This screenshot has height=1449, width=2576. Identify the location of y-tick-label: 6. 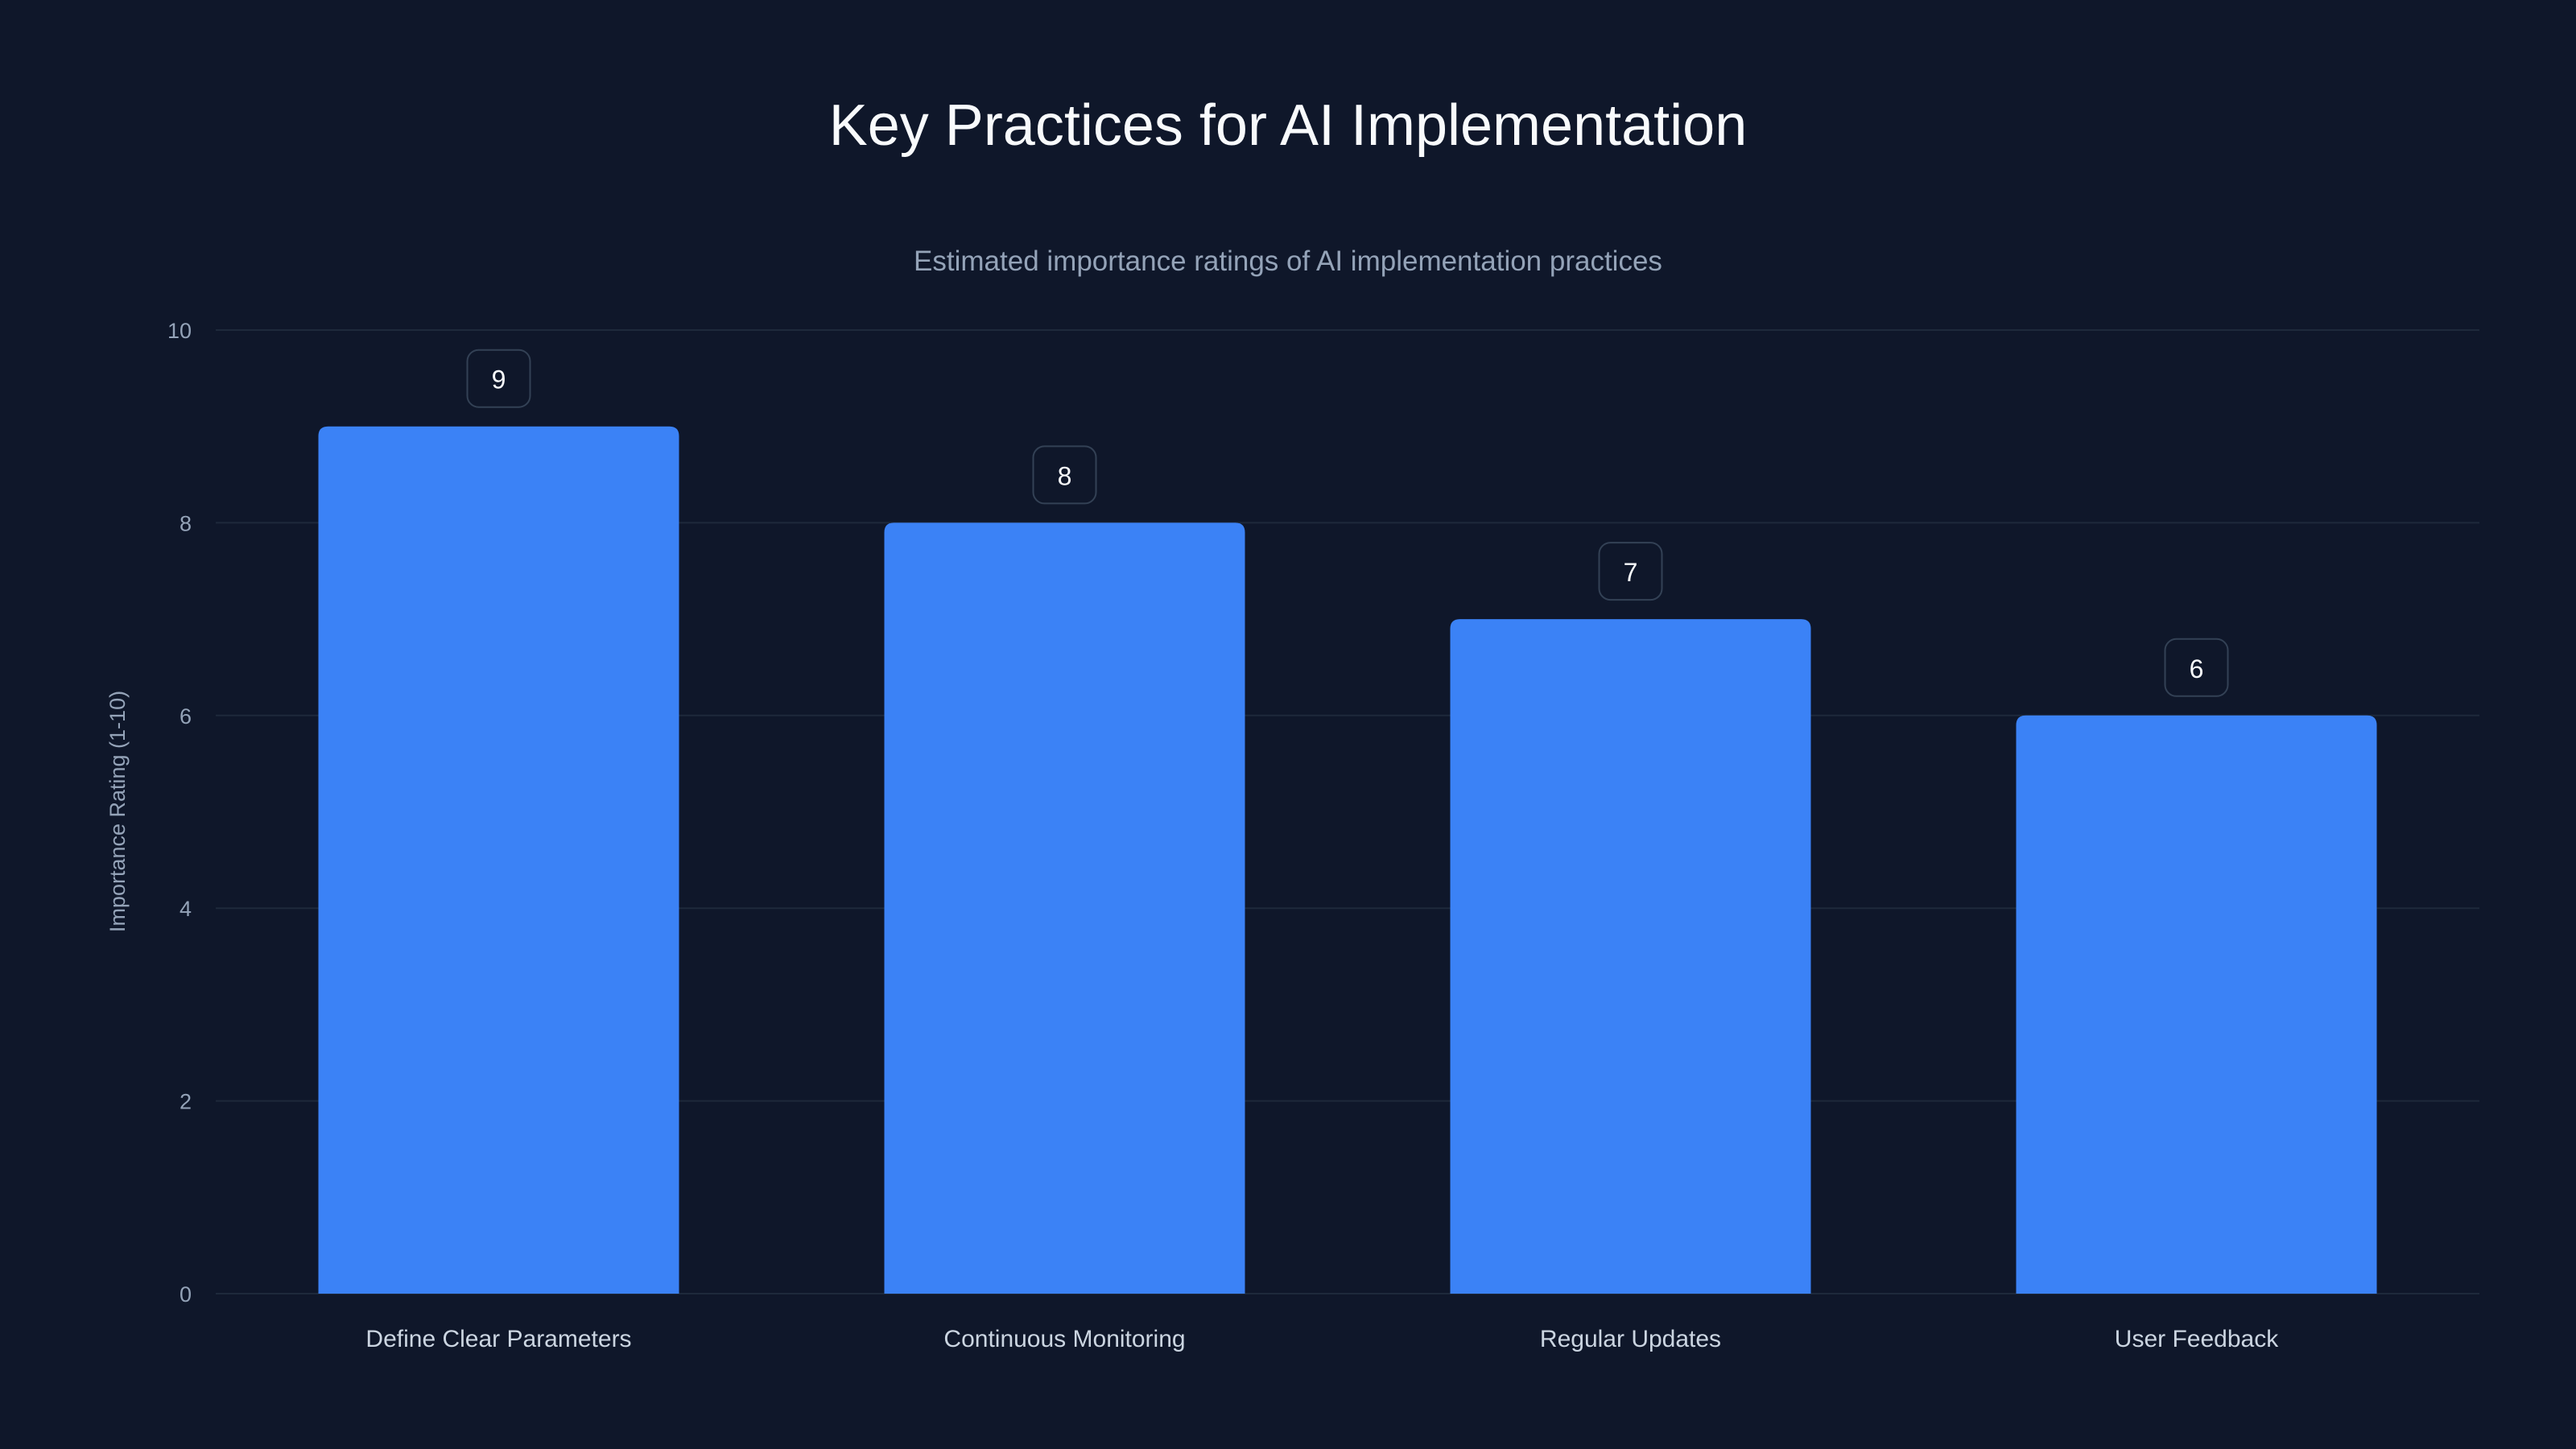
(186, 716).